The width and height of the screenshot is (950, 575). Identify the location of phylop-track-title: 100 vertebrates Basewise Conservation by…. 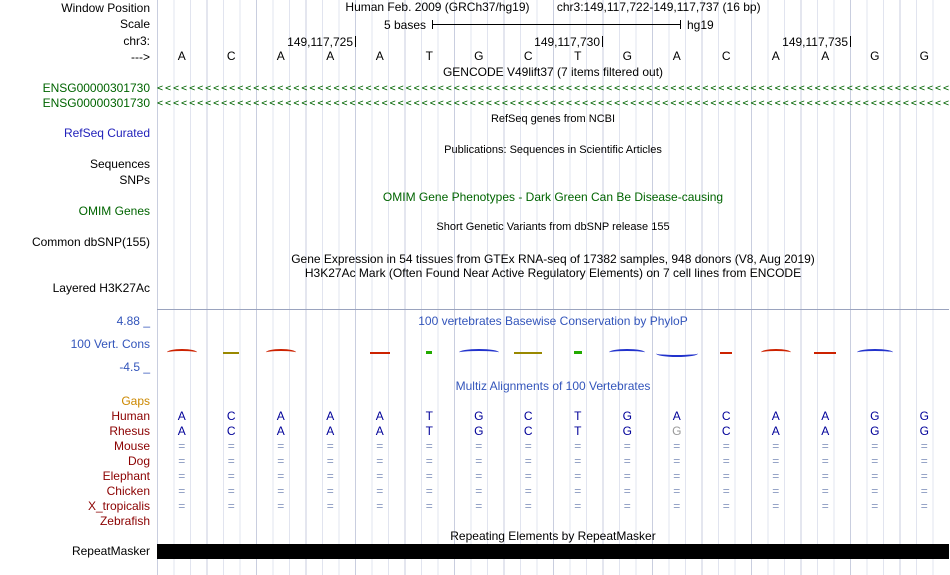
(553, 321).